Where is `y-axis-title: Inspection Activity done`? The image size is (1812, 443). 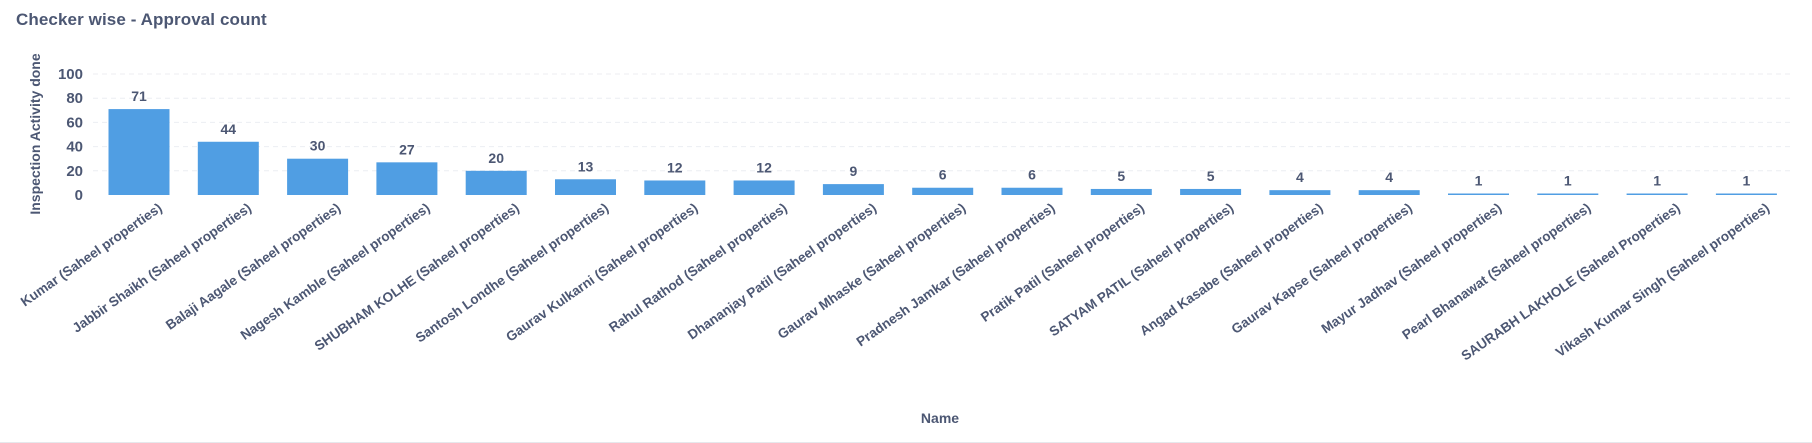
y-axis-title: Inspection Activity done is located at coordinates (35, 133).